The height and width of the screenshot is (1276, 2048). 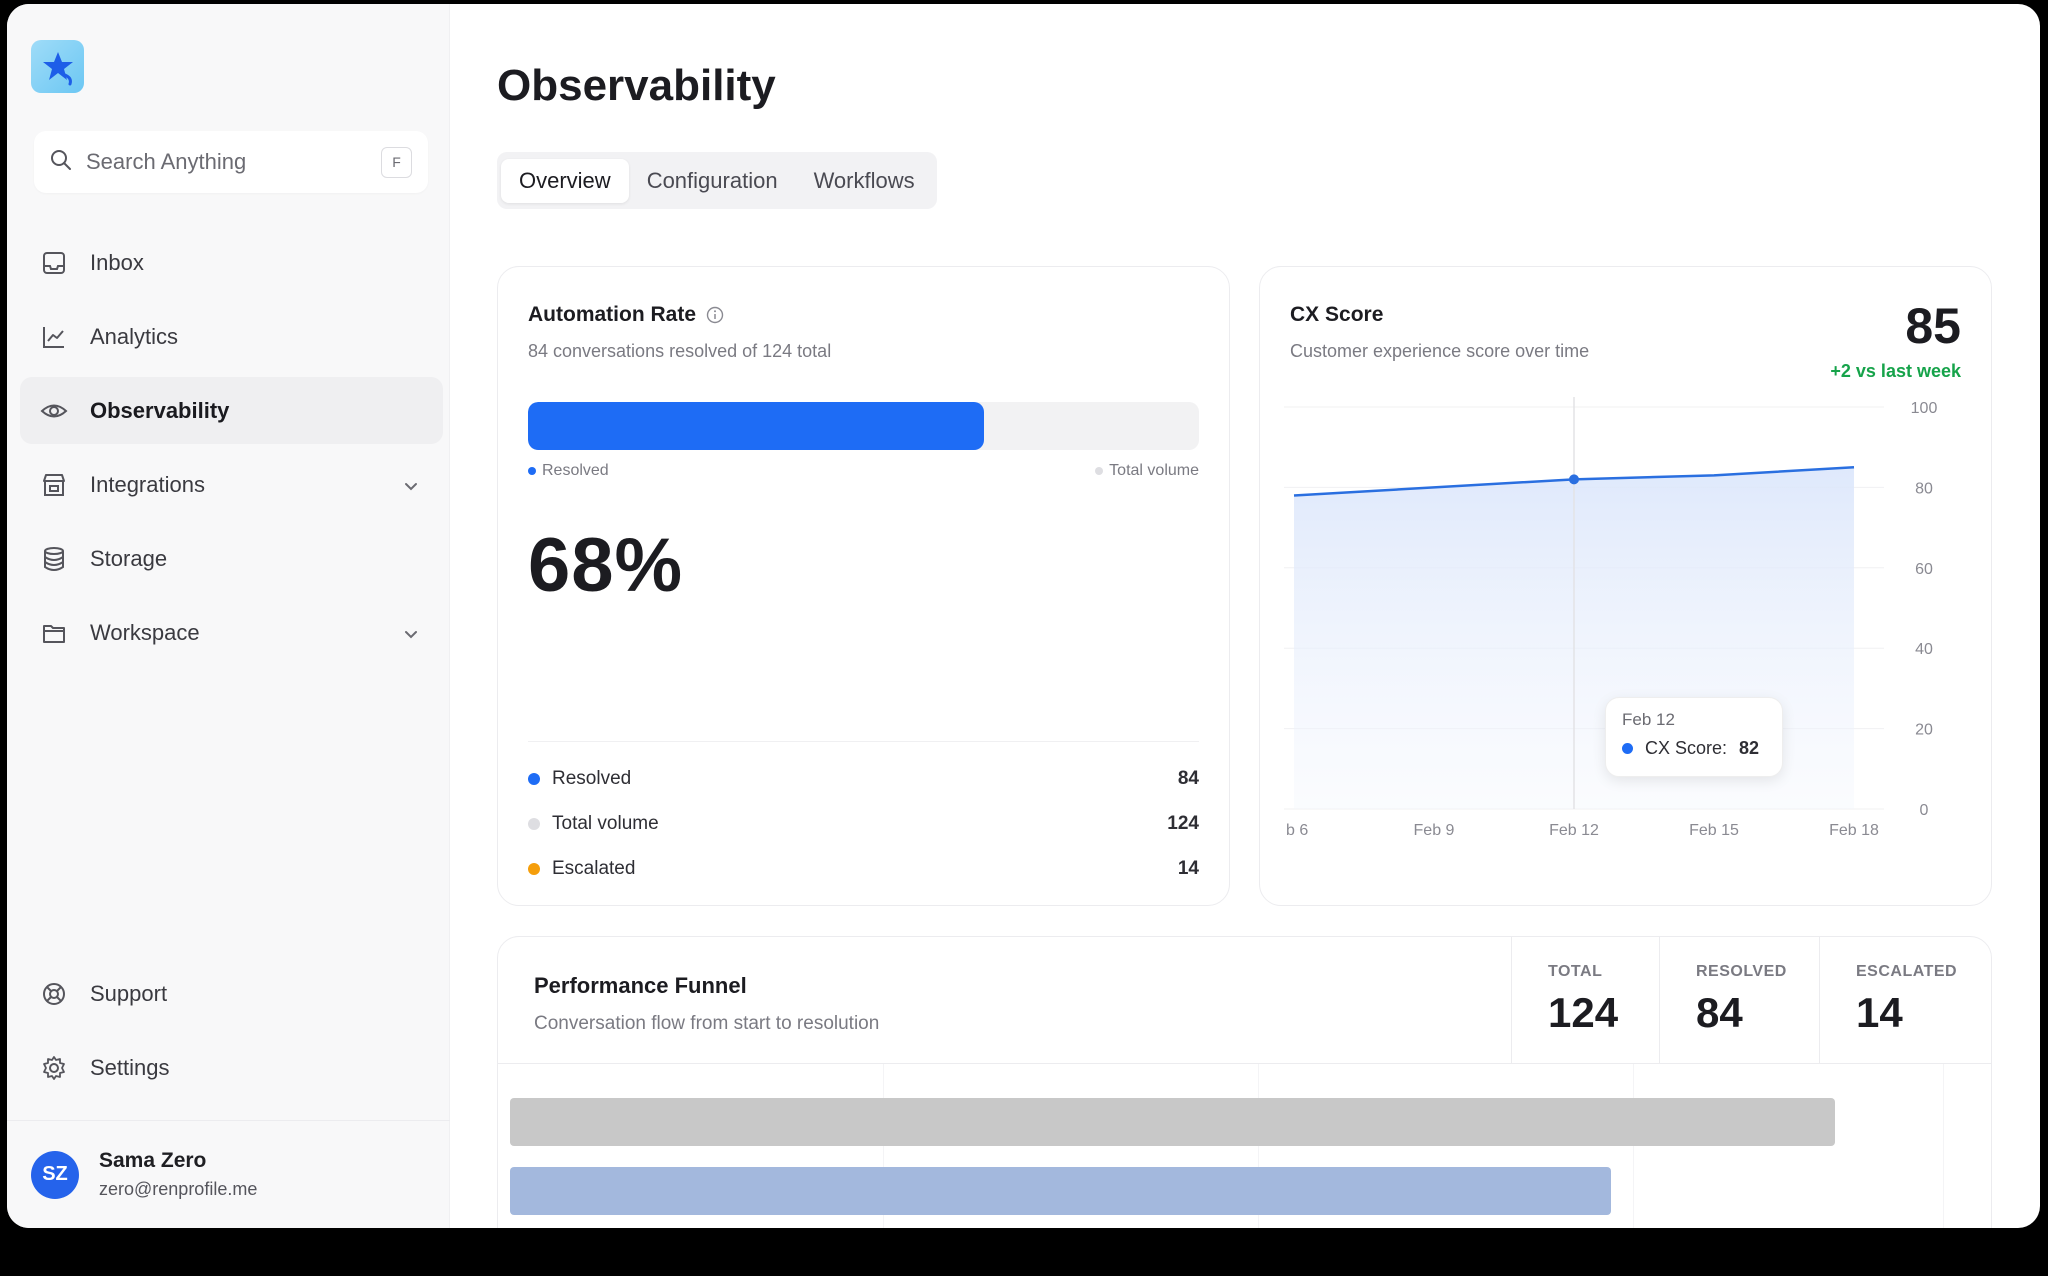 What do you see at coordinates (863, 315) in the screenshot?
I see `card-title: Automation Rate` at bounding box center [863, 315].